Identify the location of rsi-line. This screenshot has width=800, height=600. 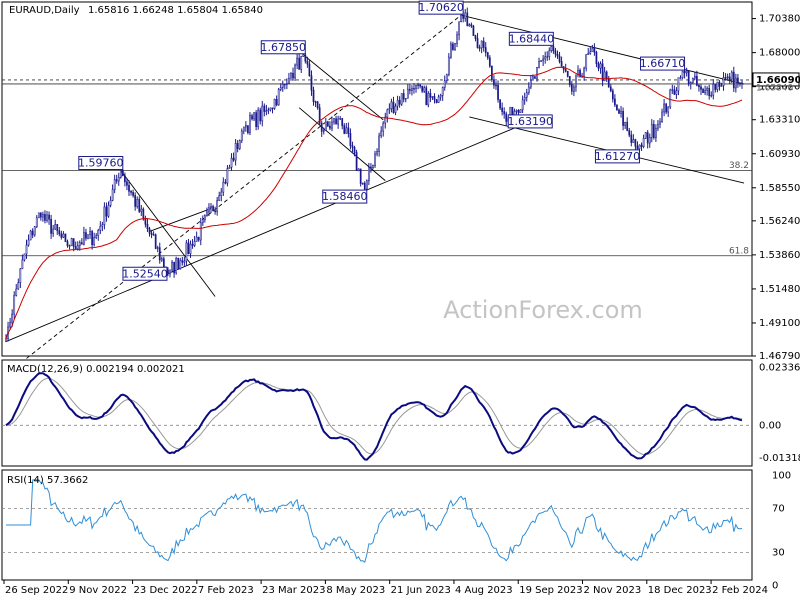
(374, 521).